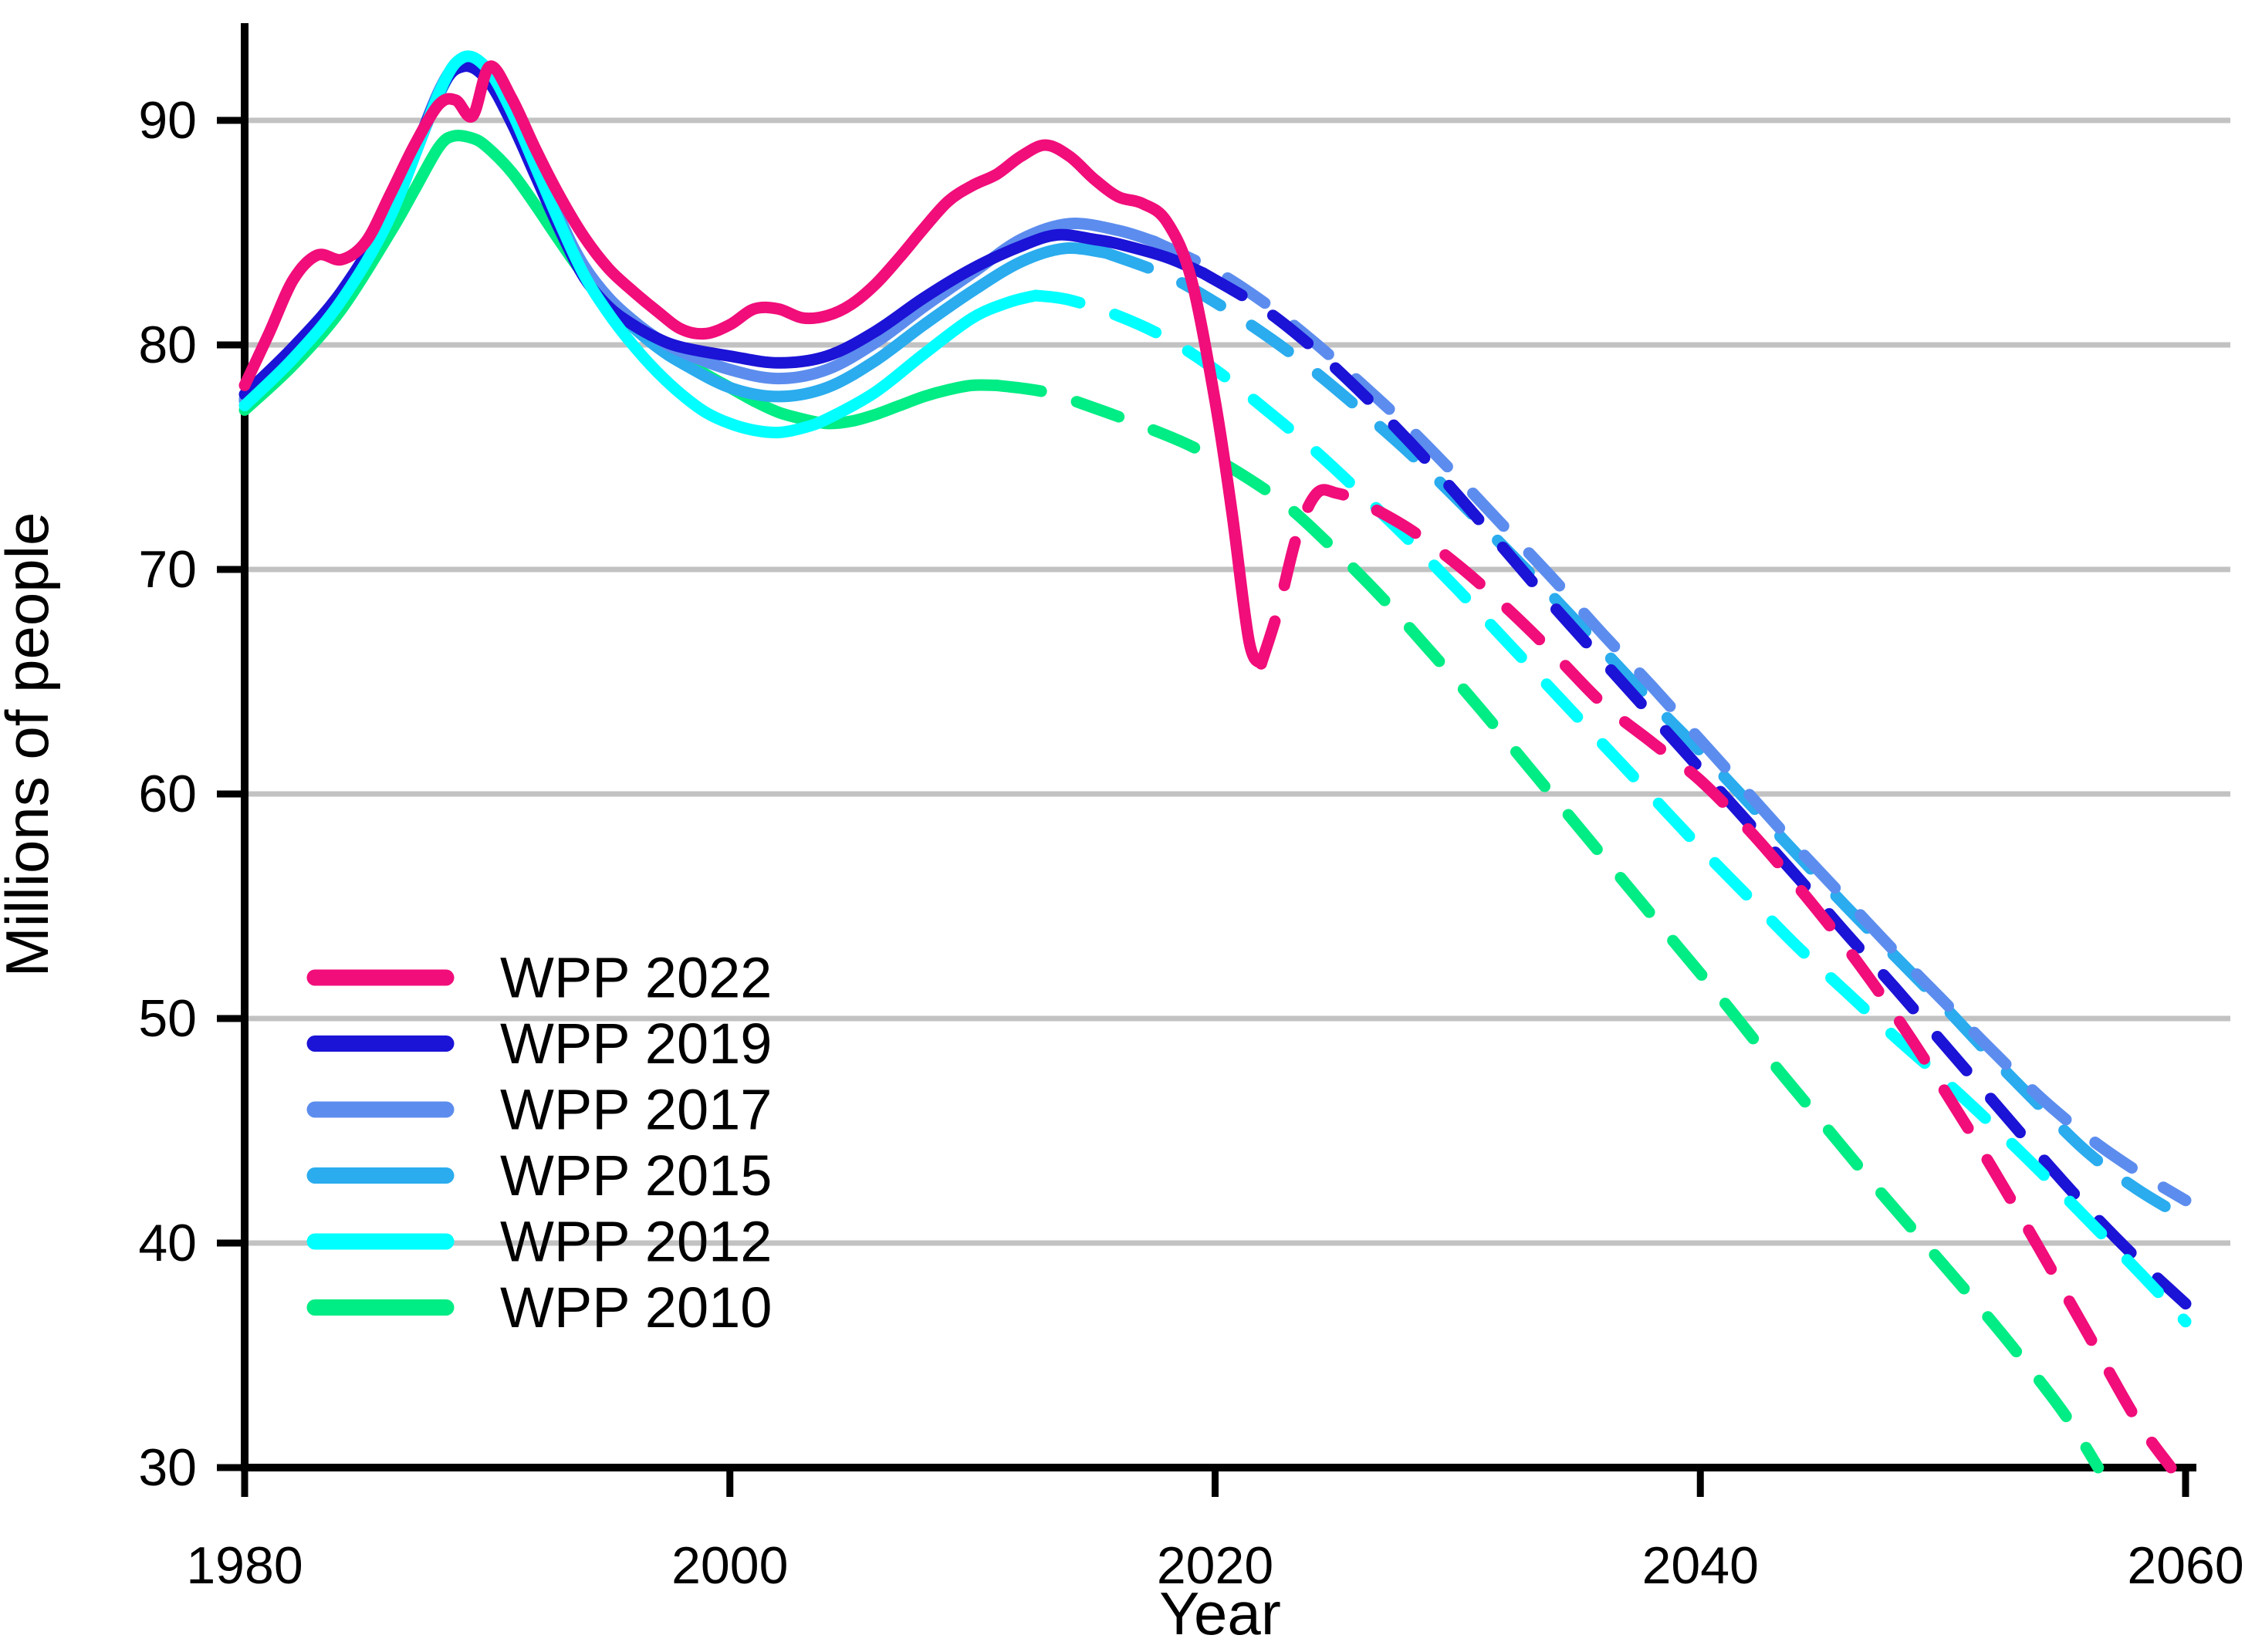 Image resolution: width=2245 pixels, height=1652 pixels. What do you see at coordinates (636, 1242) in the screenshot?
I see `legend-label-wpp-2012: WPP 2012` at bounding box center [636, 1242].